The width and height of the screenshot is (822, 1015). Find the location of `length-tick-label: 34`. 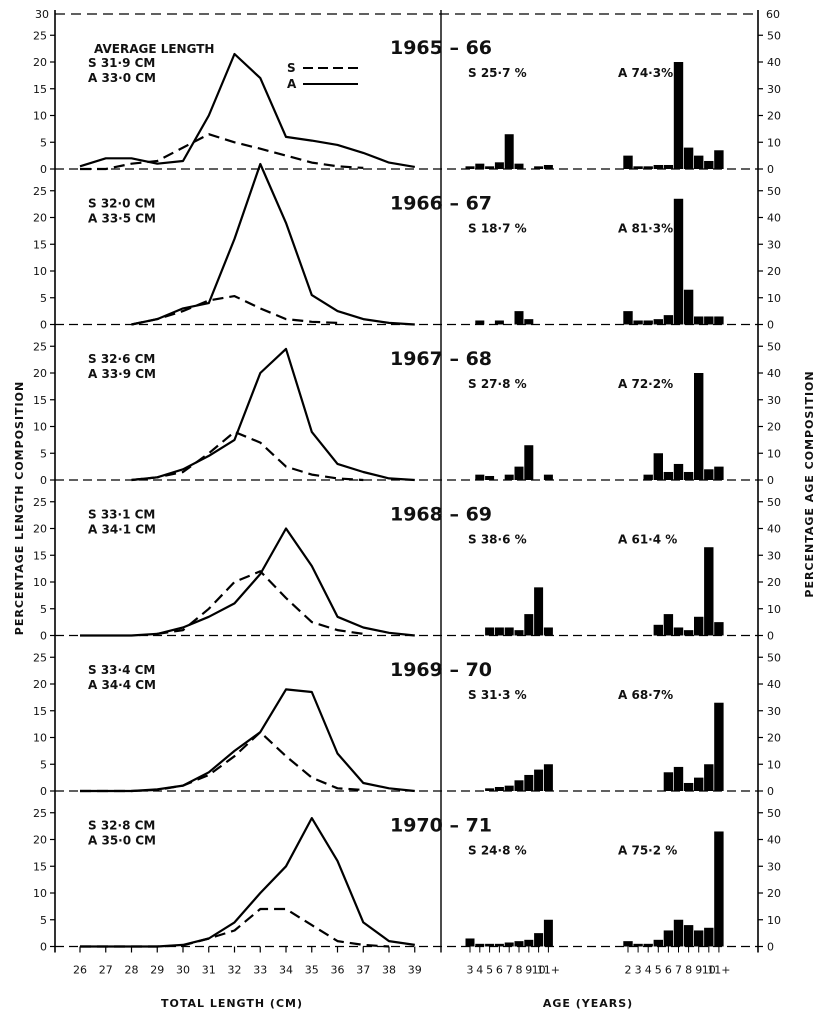

length-tick-label: 34 is located at coordinates (286, 970).